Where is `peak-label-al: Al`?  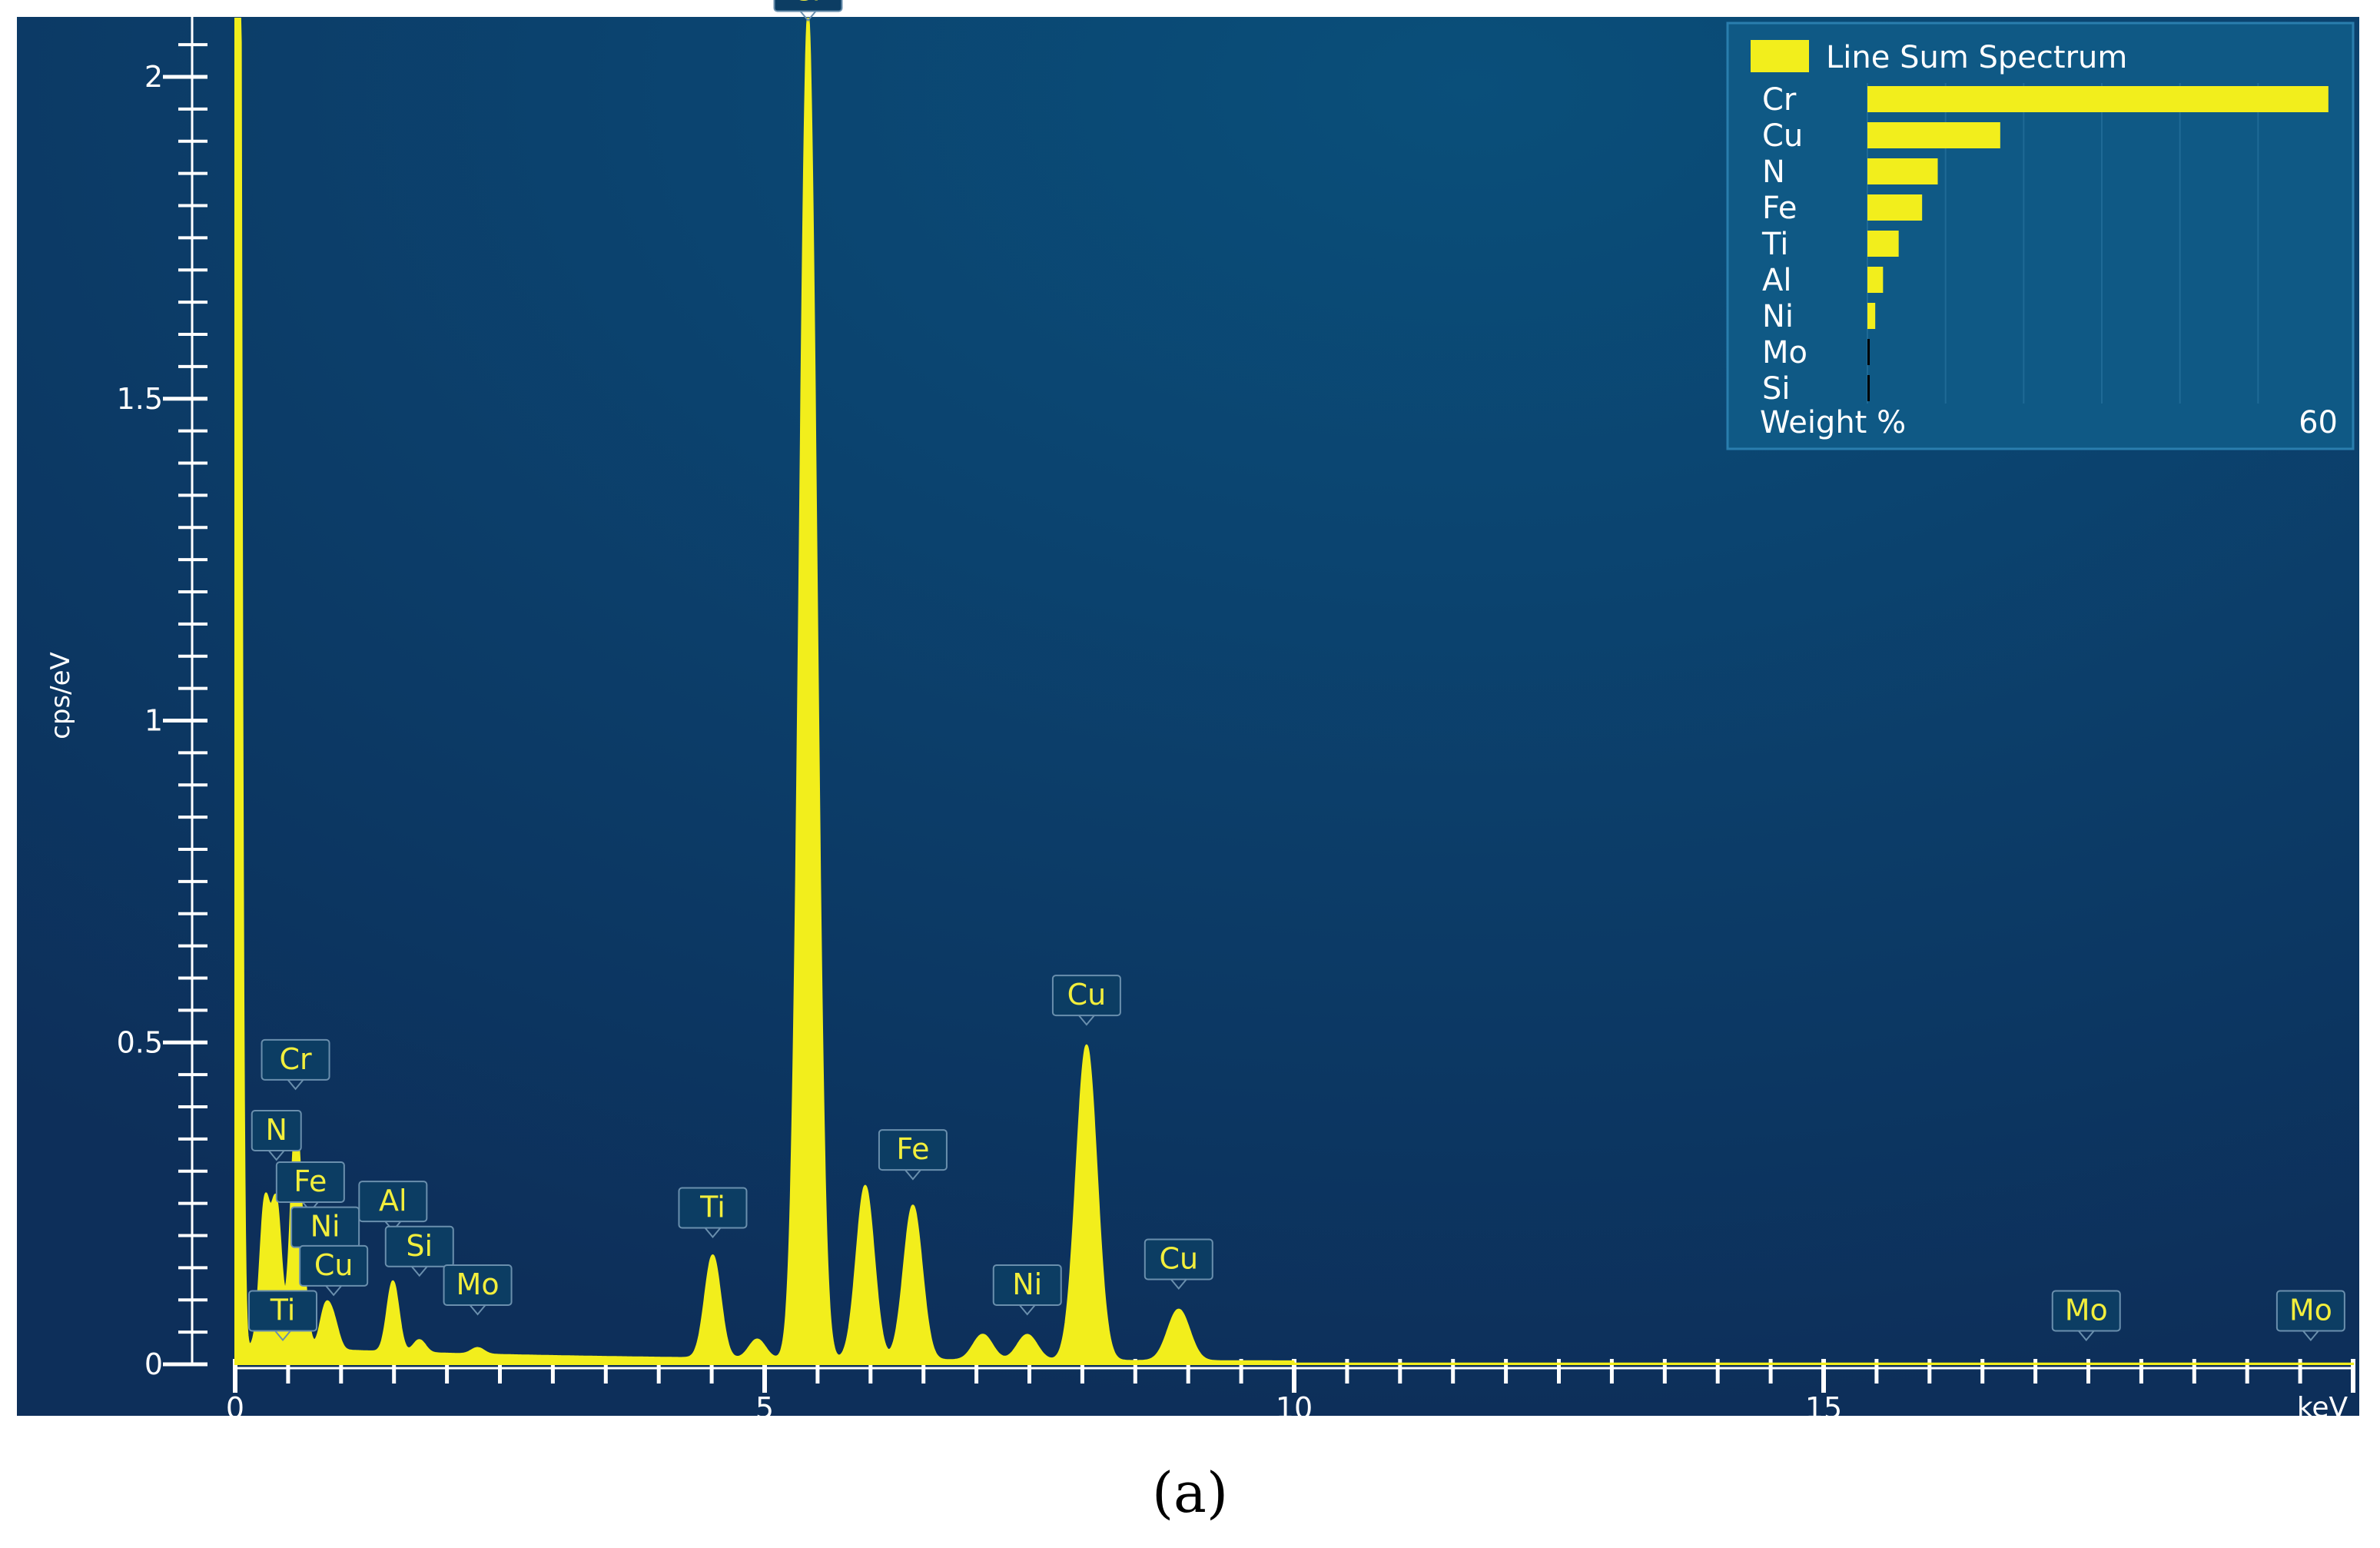 peak-label-al: Al is located at coordinates (393, 1206).